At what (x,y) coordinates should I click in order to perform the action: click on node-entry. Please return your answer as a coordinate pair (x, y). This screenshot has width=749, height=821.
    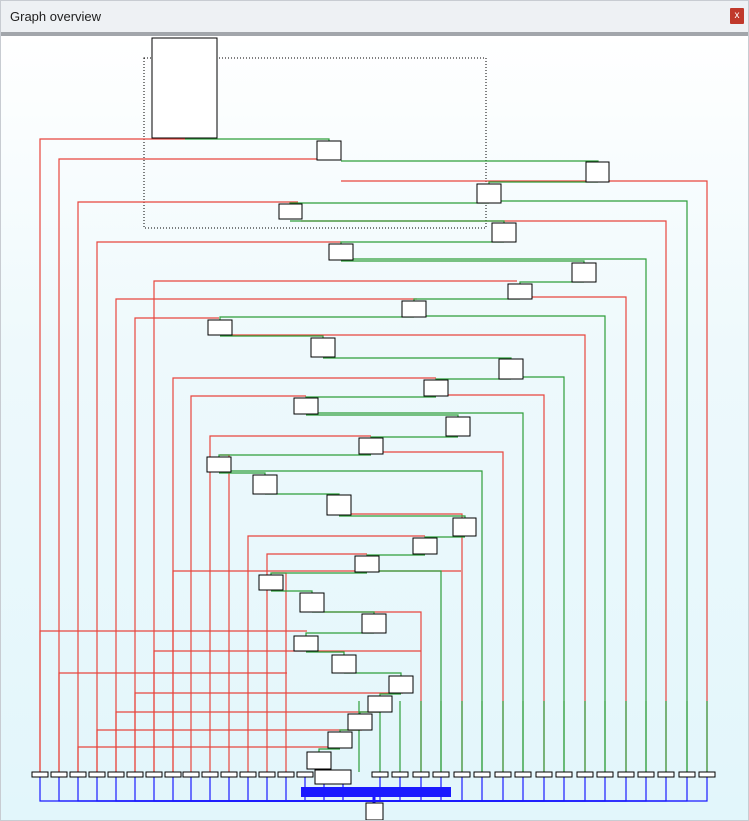
    Looking at the image, I should click on (184, 88).